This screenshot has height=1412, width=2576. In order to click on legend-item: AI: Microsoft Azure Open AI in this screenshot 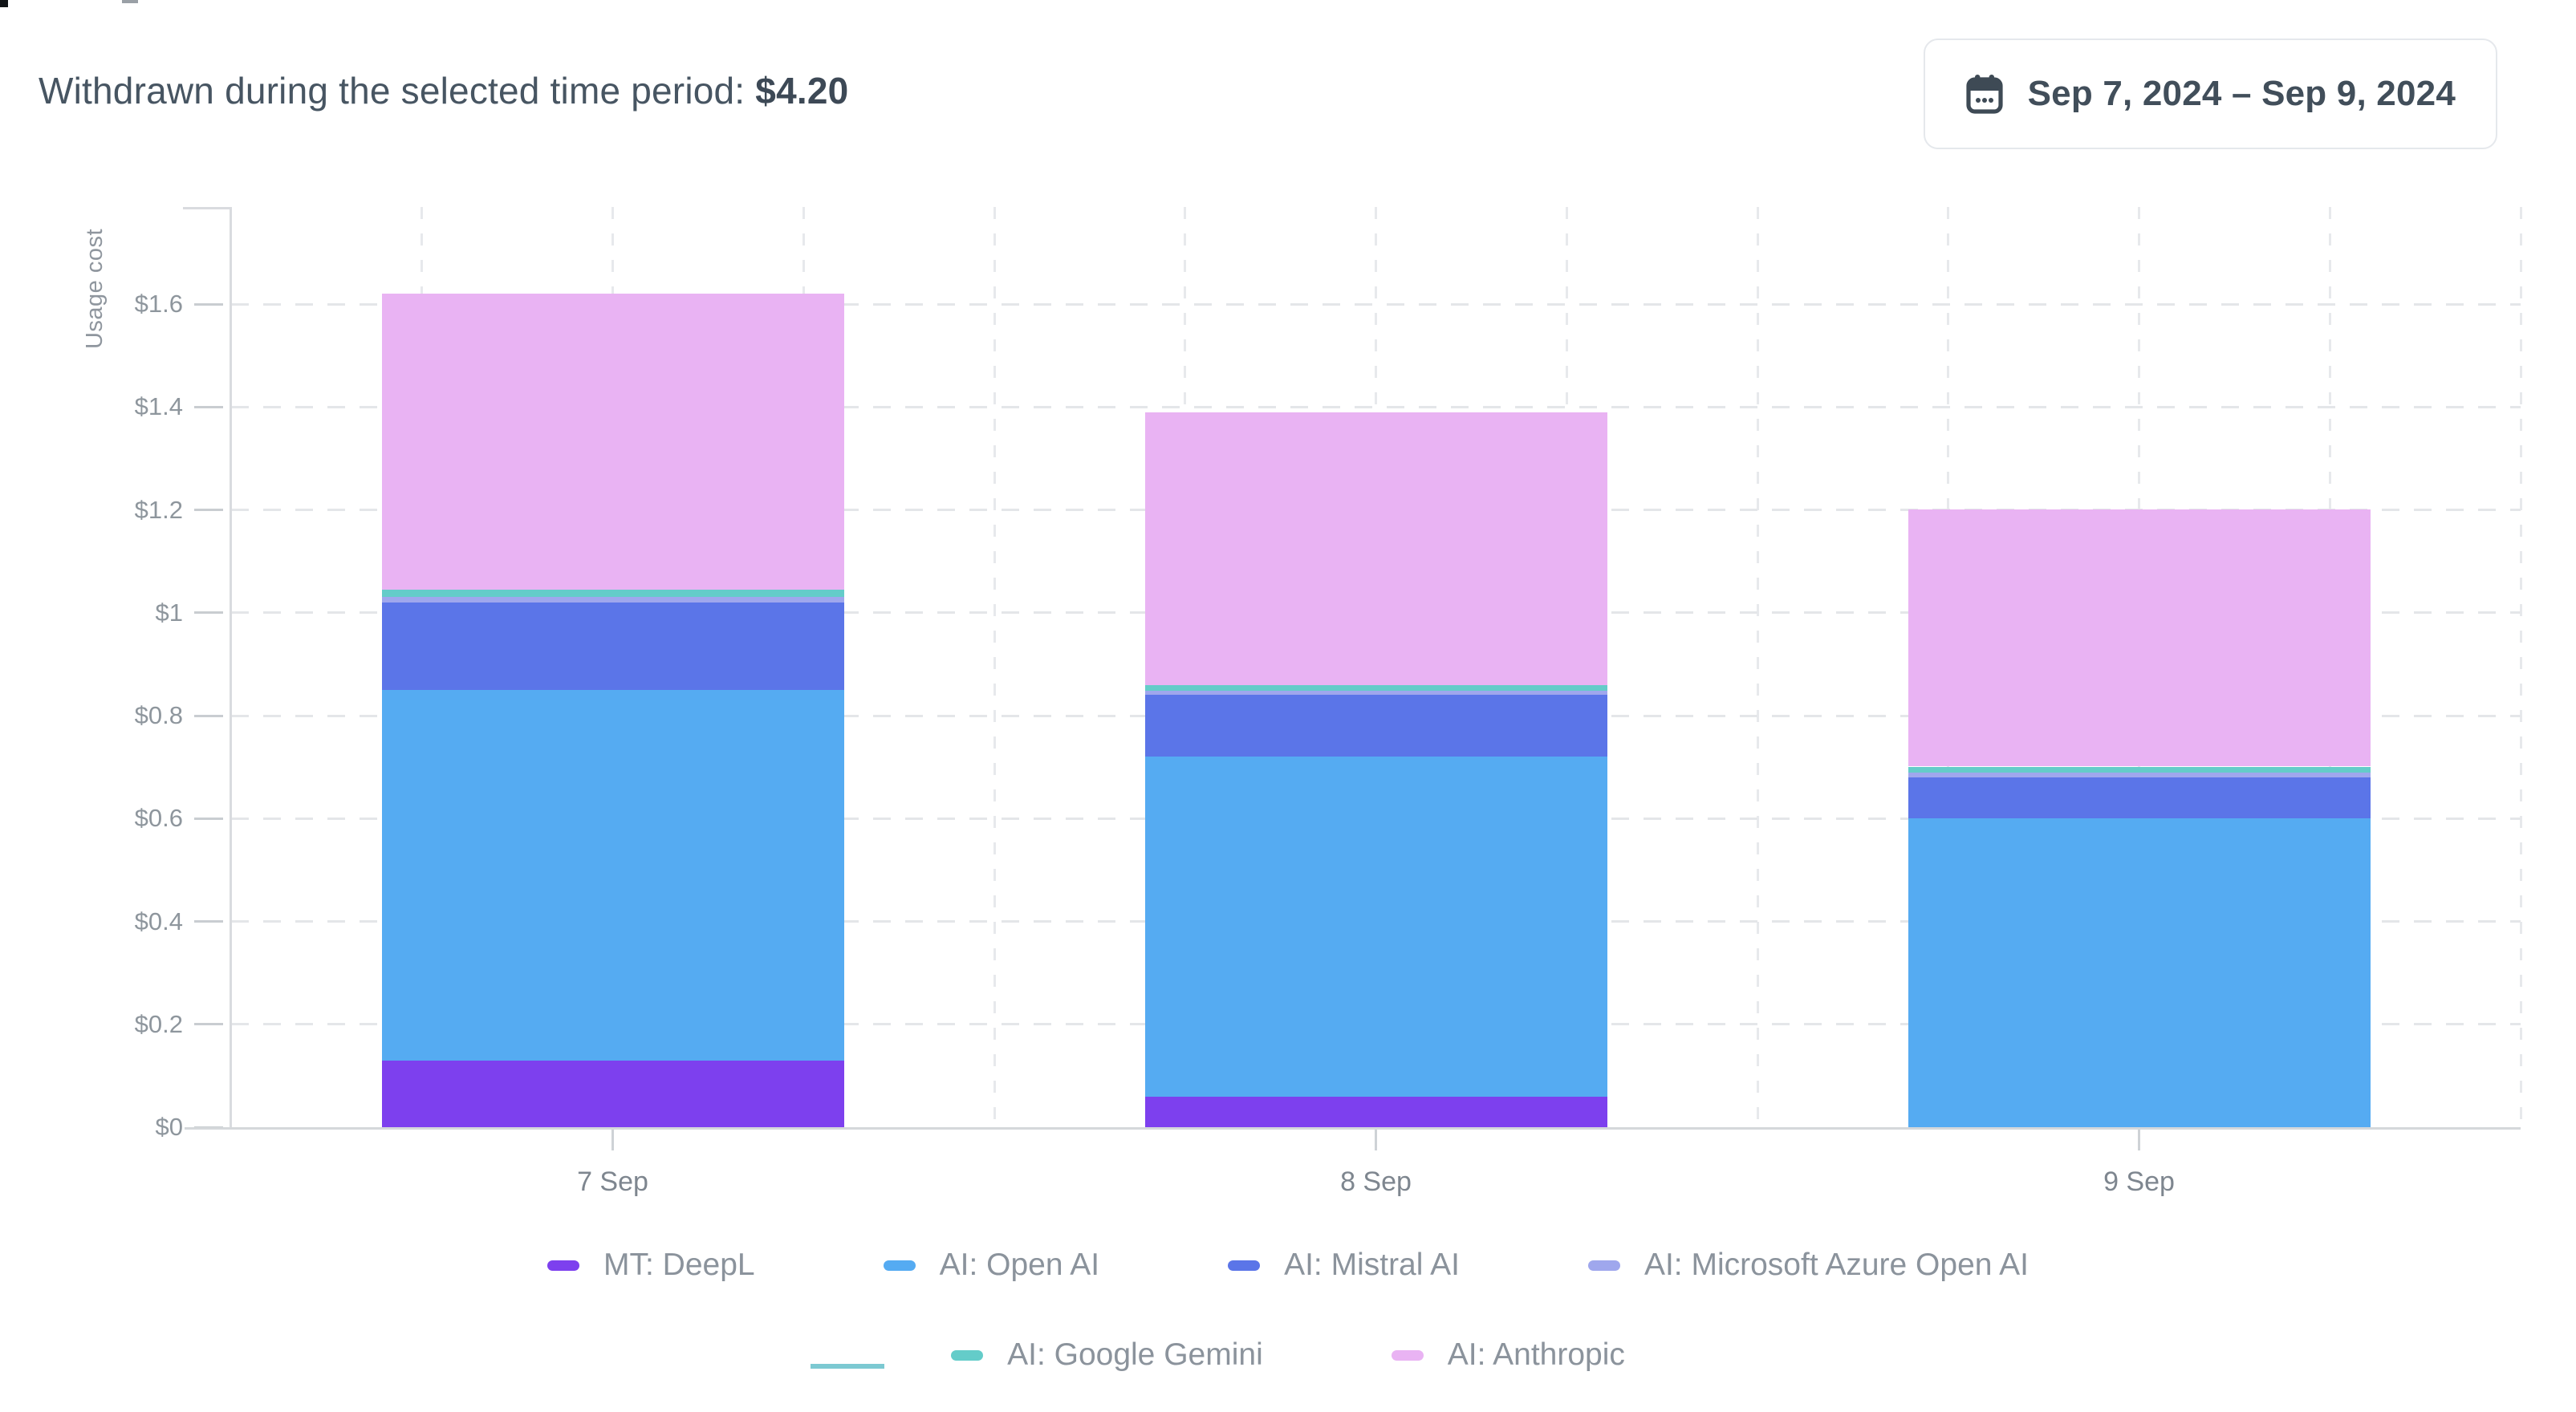, I will do `click(1808, 1265)`.